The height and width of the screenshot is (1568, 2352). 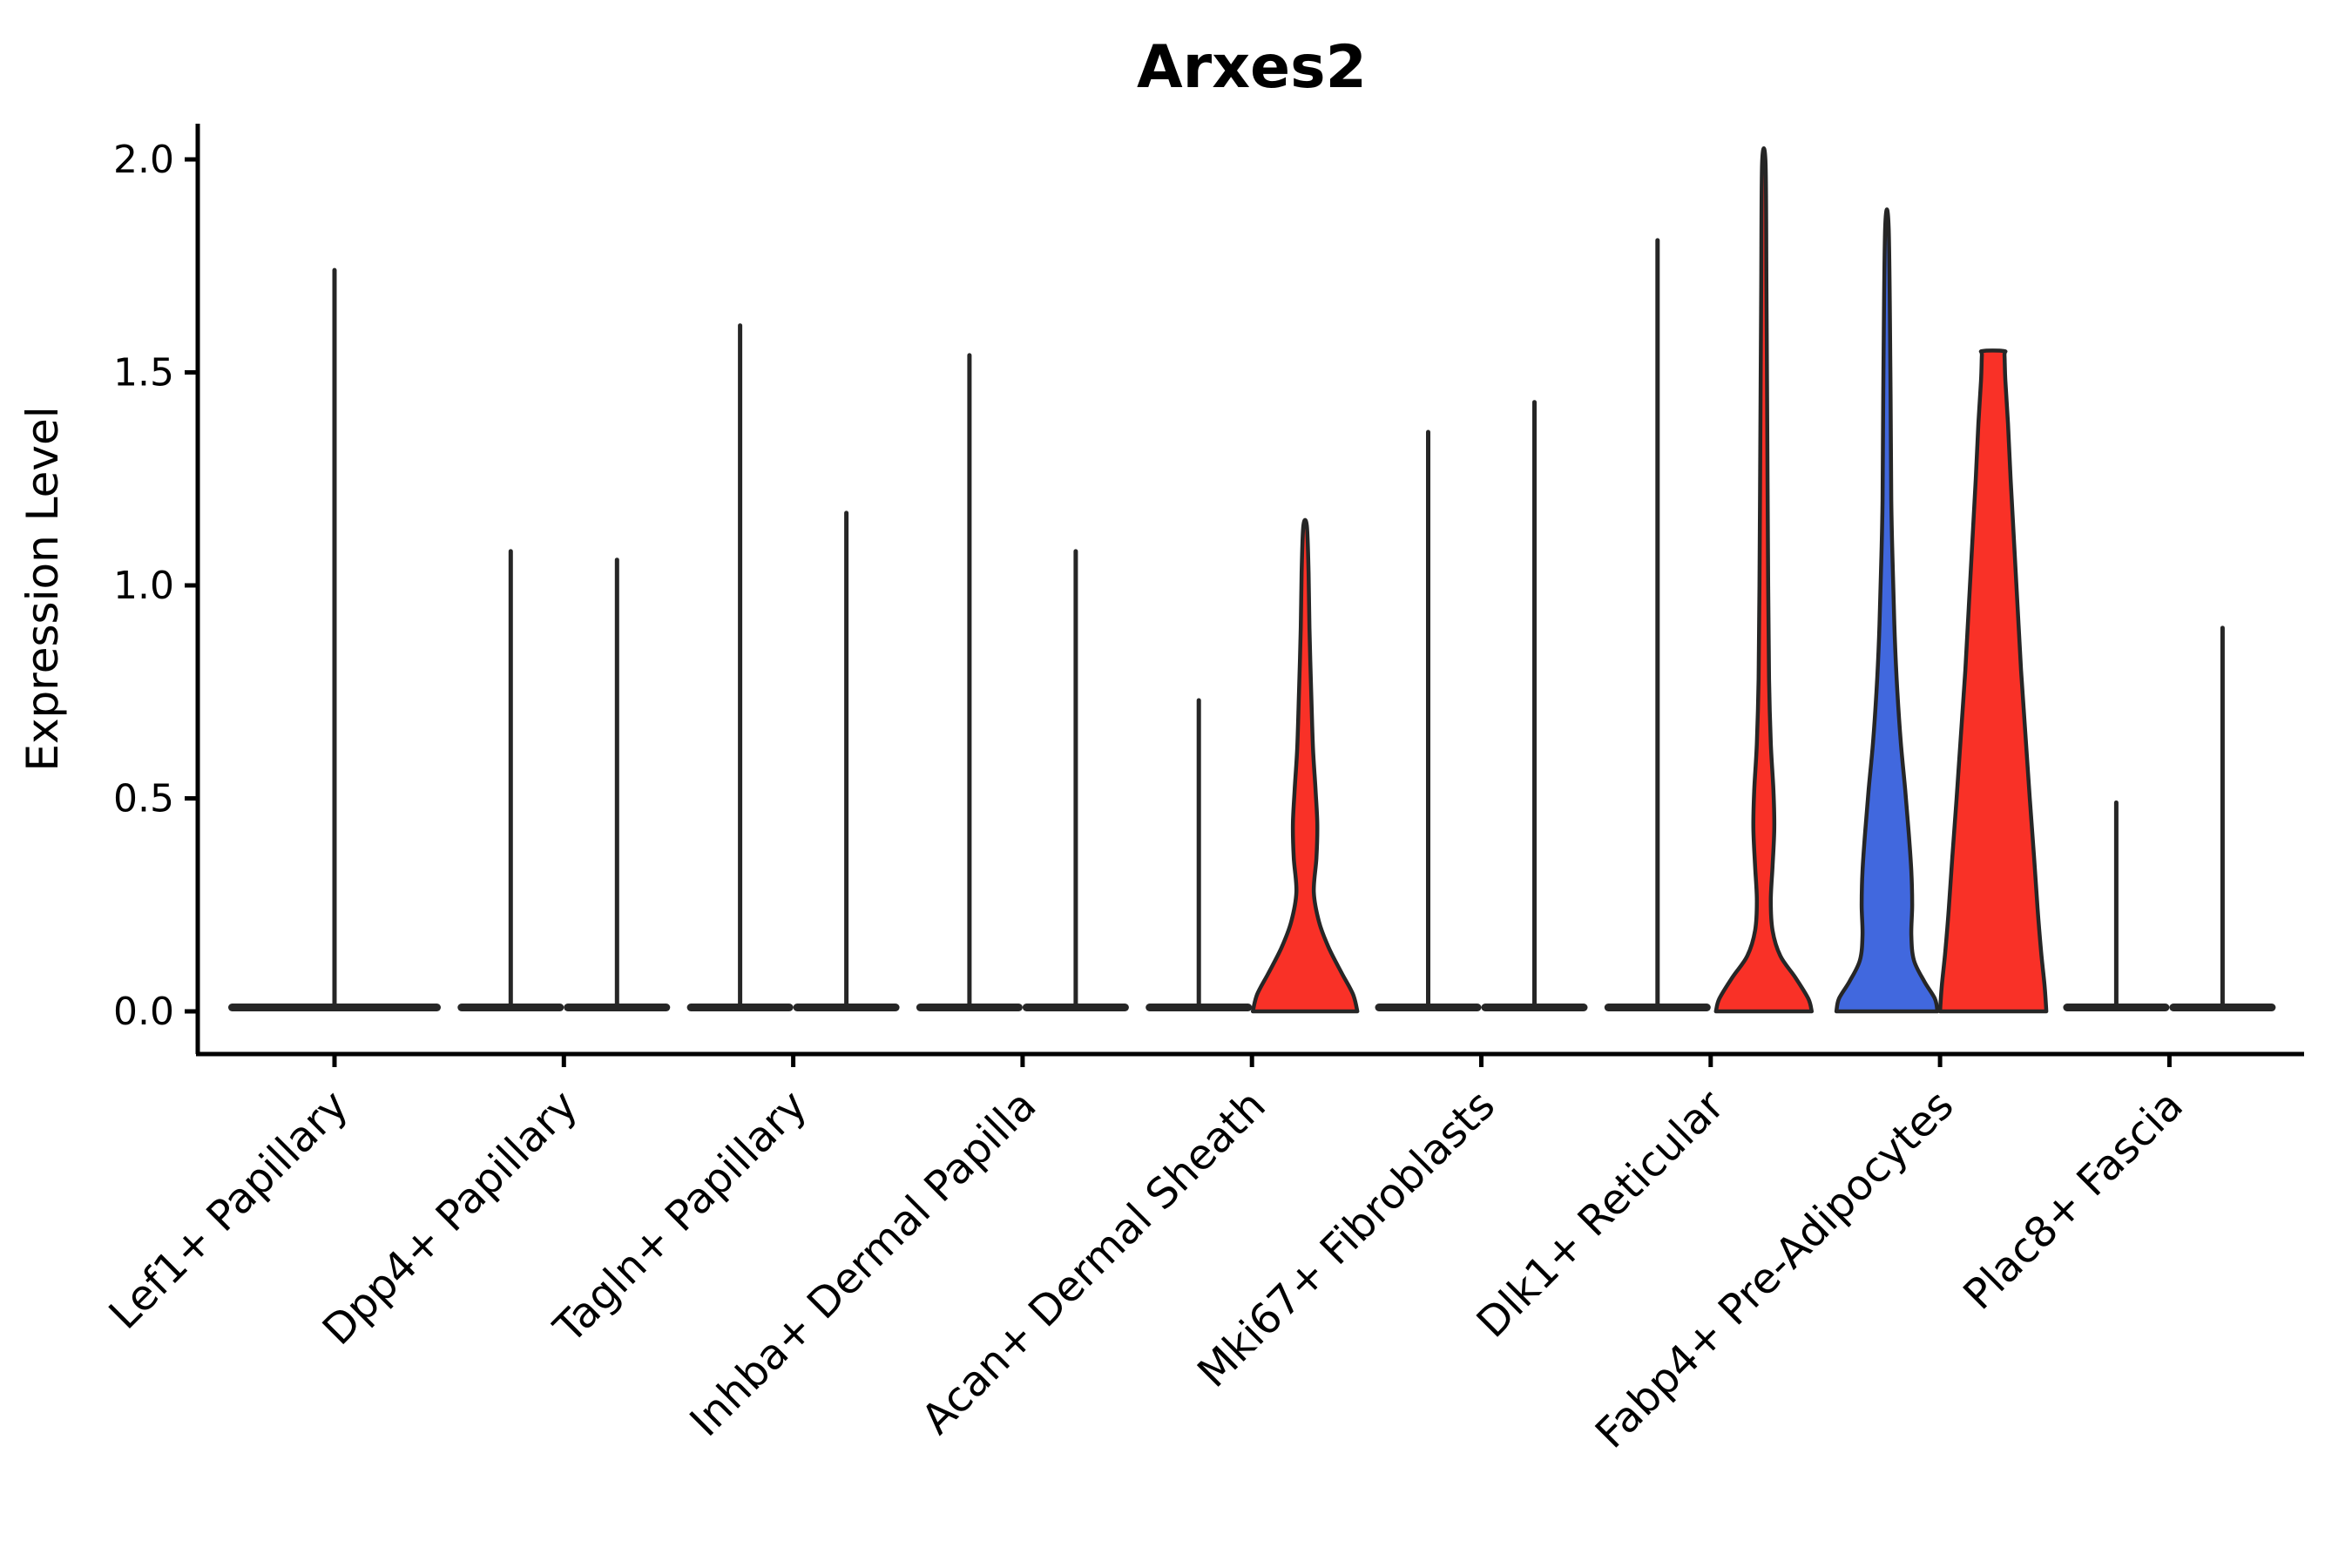 What do you see at coordinates (143, 586) in the screenshot?
I see `y-tick-label: 1.0` at bounding box center [143, 586].